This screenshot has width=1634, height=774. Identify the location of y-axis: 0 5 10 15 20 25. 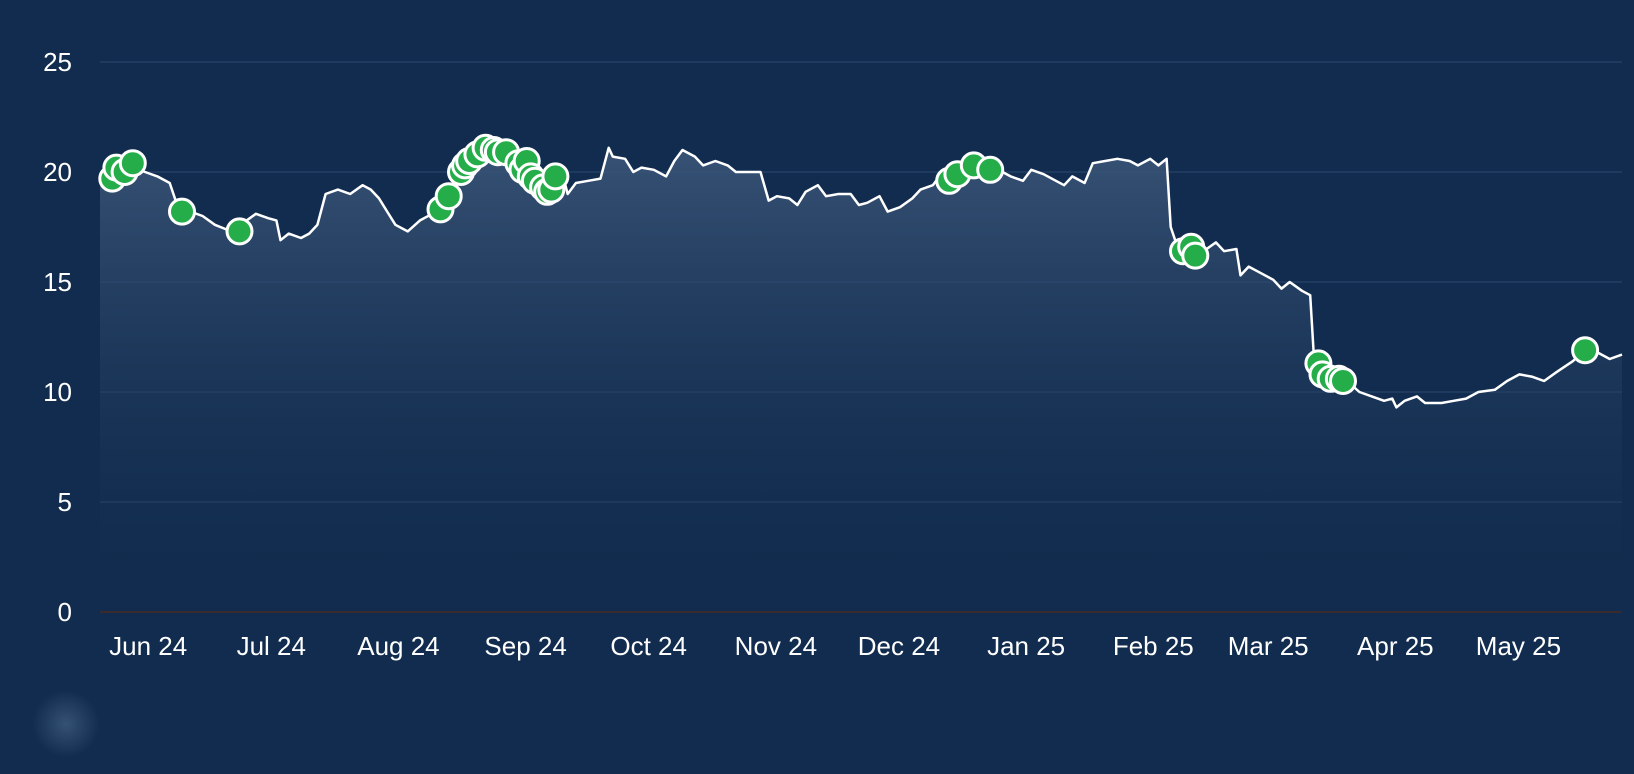
(57, 337).